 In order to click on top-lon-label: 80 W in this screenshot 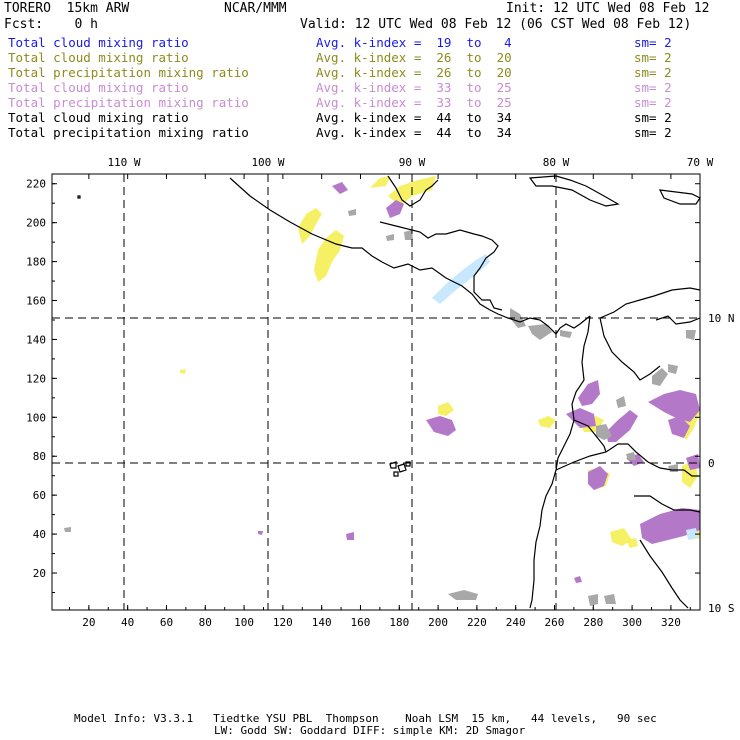, I will do `click(556, 162)`.